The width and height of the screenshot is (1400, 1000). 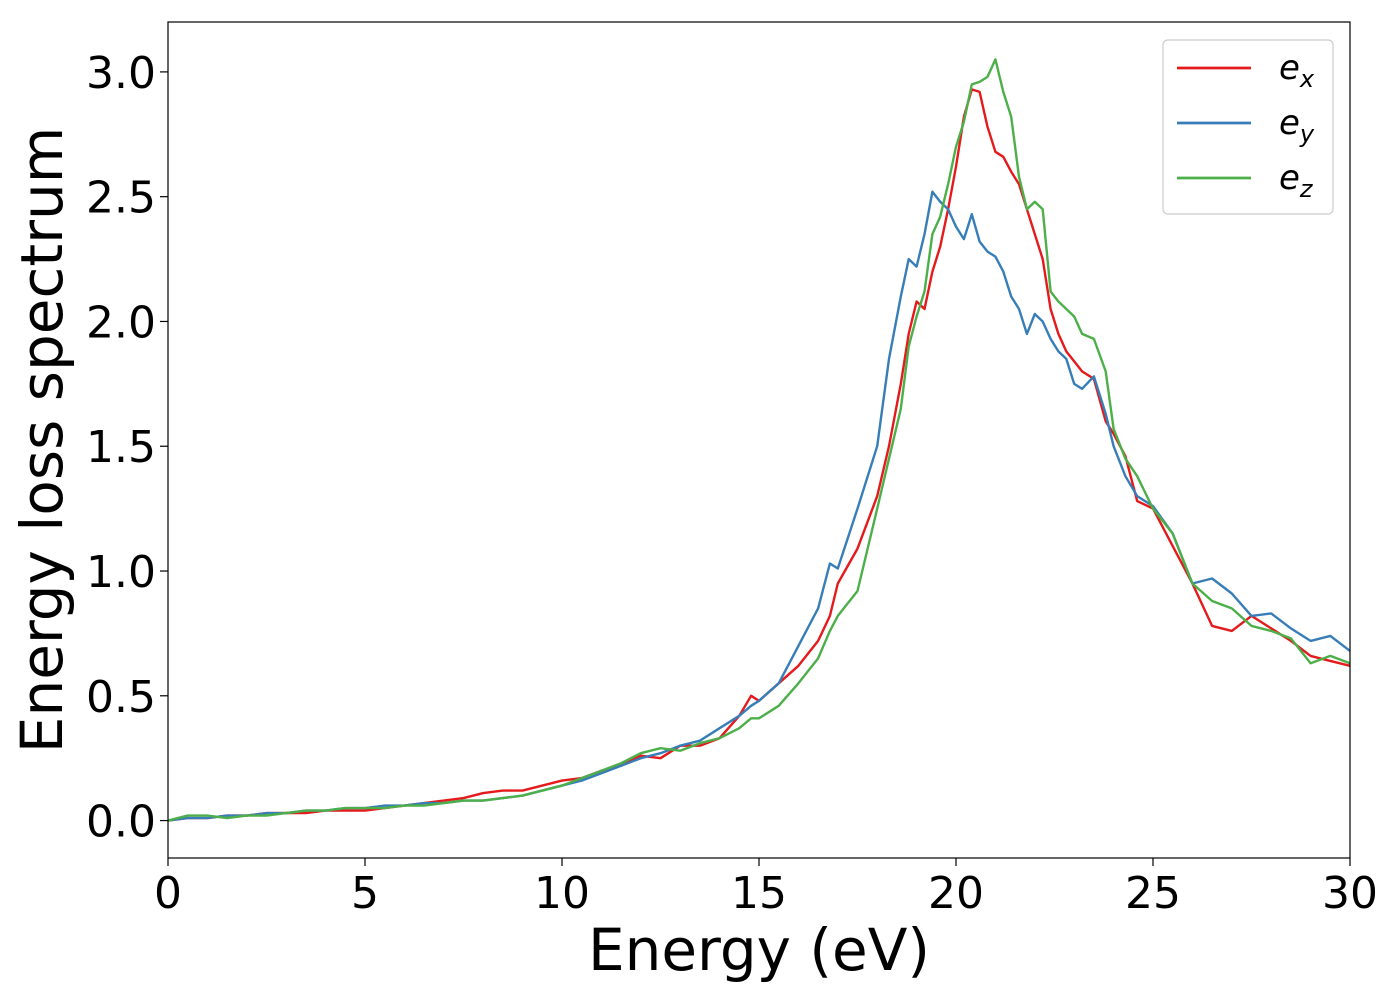 I want to click on legend-label: ey, so click(x=1297, y=125).